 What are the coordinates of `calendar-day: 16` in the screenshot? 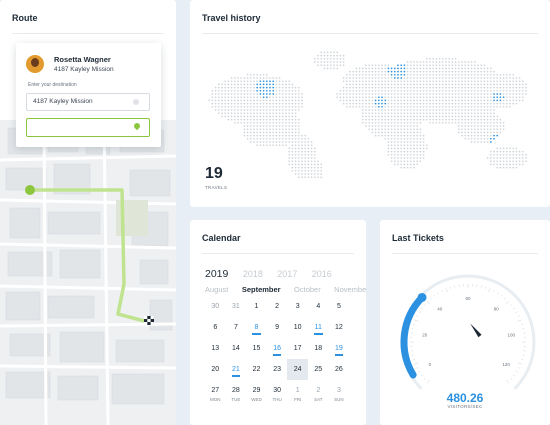 It's located at (277, 348).